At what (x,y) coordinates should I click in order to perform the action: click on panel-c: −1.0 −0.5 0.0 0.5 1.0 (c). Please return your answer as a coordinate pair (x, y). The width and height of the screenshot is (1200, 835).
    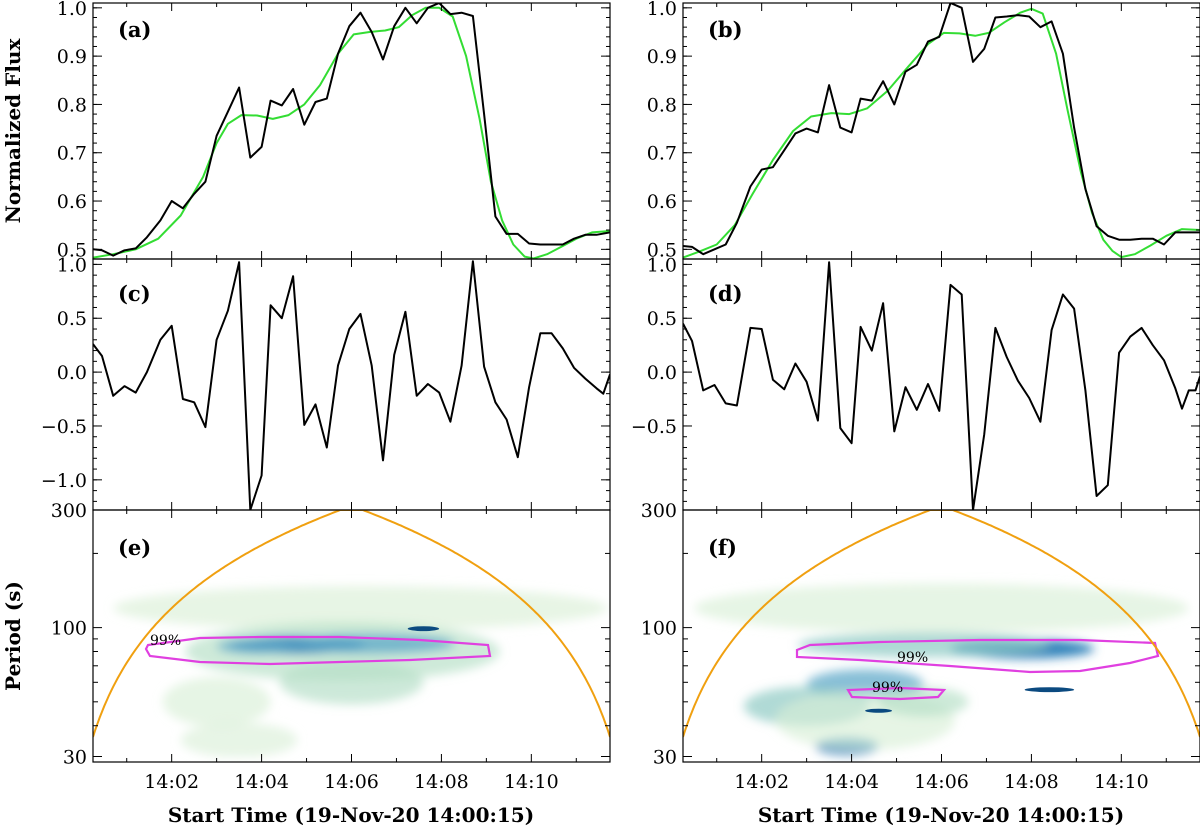
    Looking at the image, I should click on (326, 382).